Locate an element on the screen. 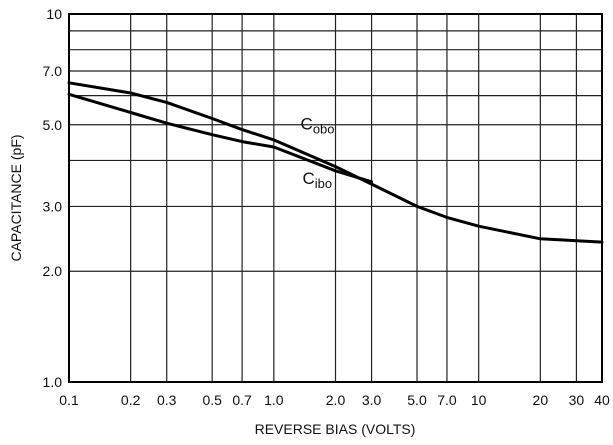 Image resolution: width=613 pixels, height=445 pixels. series-label-obo: Cobo is located at coordinates (318, 126).